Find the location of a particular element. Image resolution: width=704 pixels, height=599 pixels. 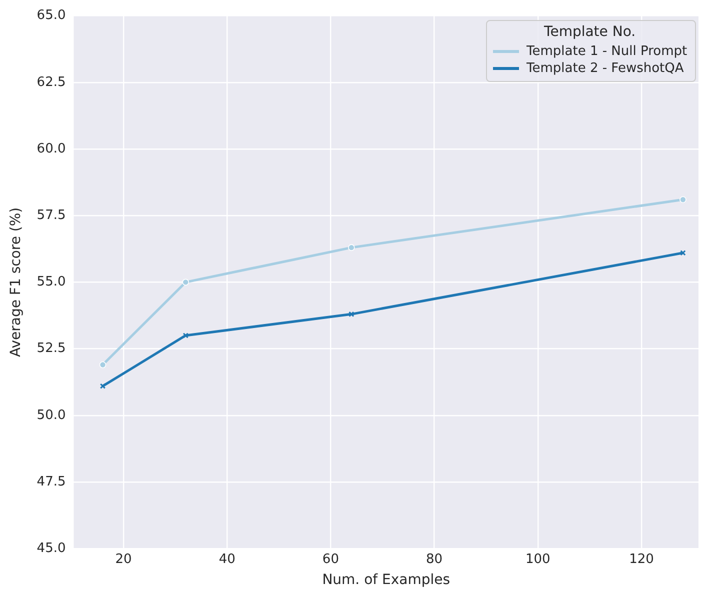

y-tick-label: 47.5 is located at coordinates (51, 482).